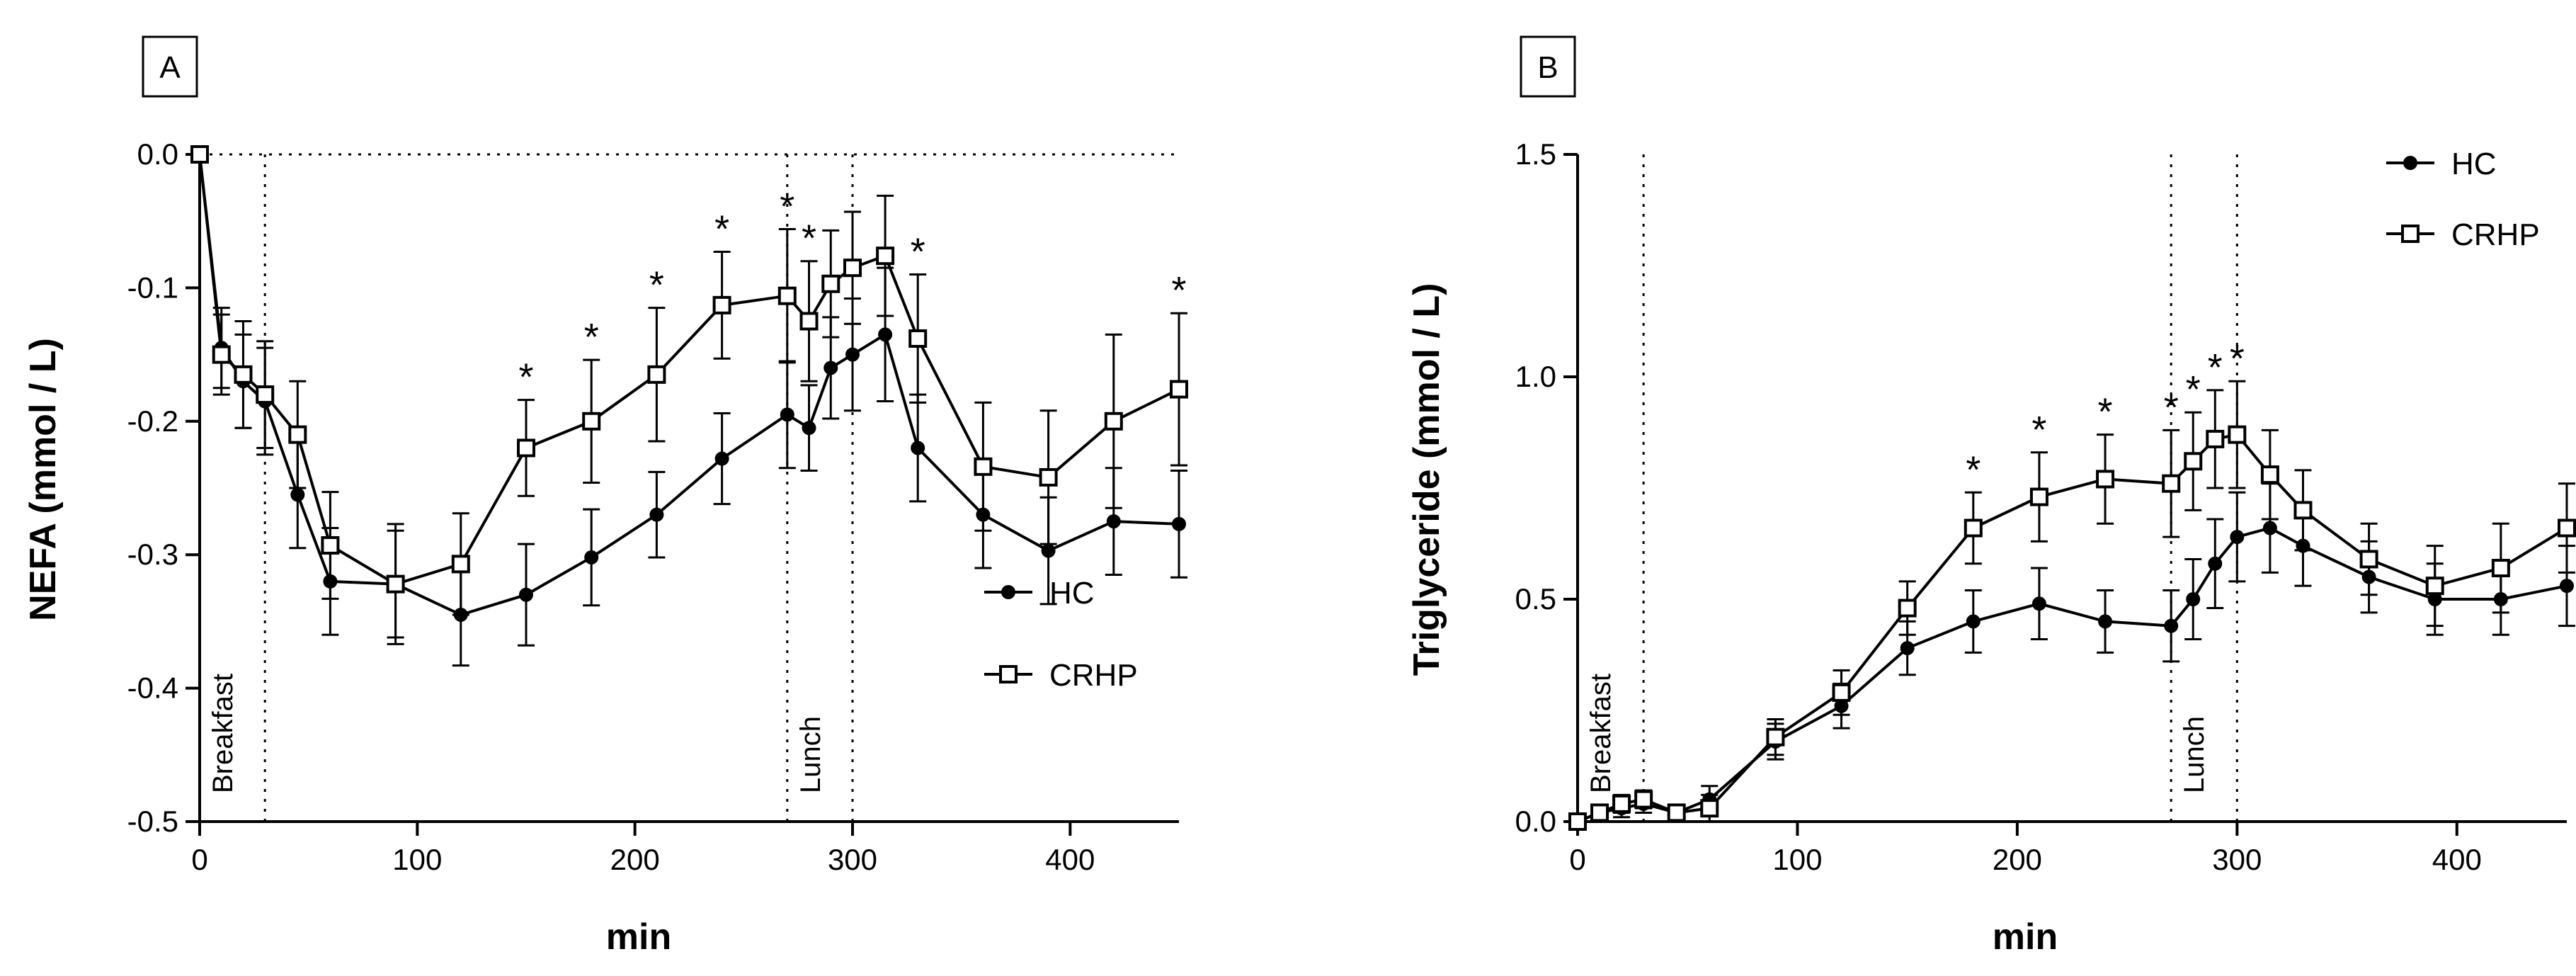  I want to click on panel-a-label: A, so click(170, 67).